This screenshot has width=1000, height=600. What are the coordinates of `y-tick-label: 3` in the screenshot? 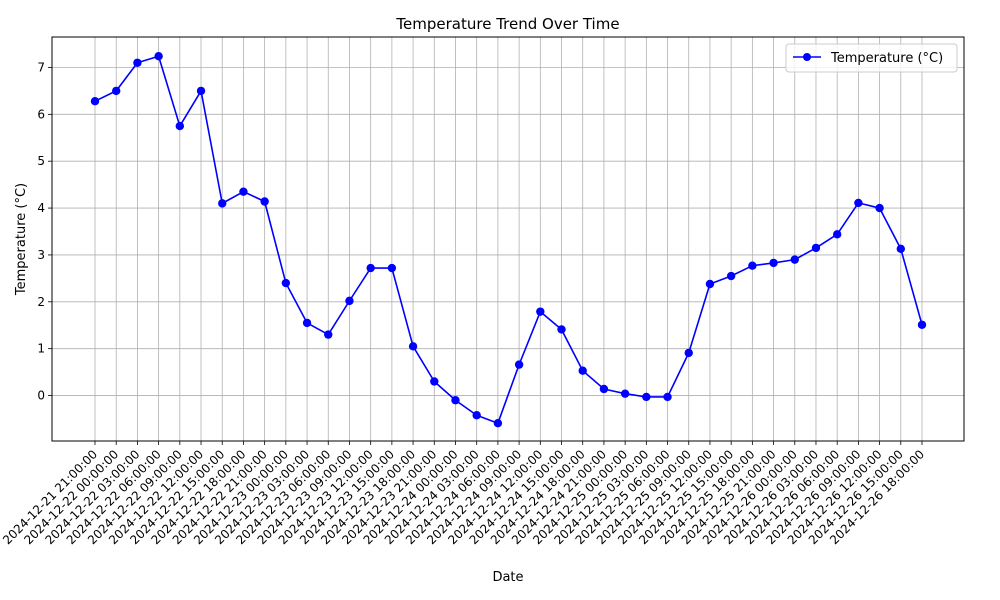 It's located at (41, 255).